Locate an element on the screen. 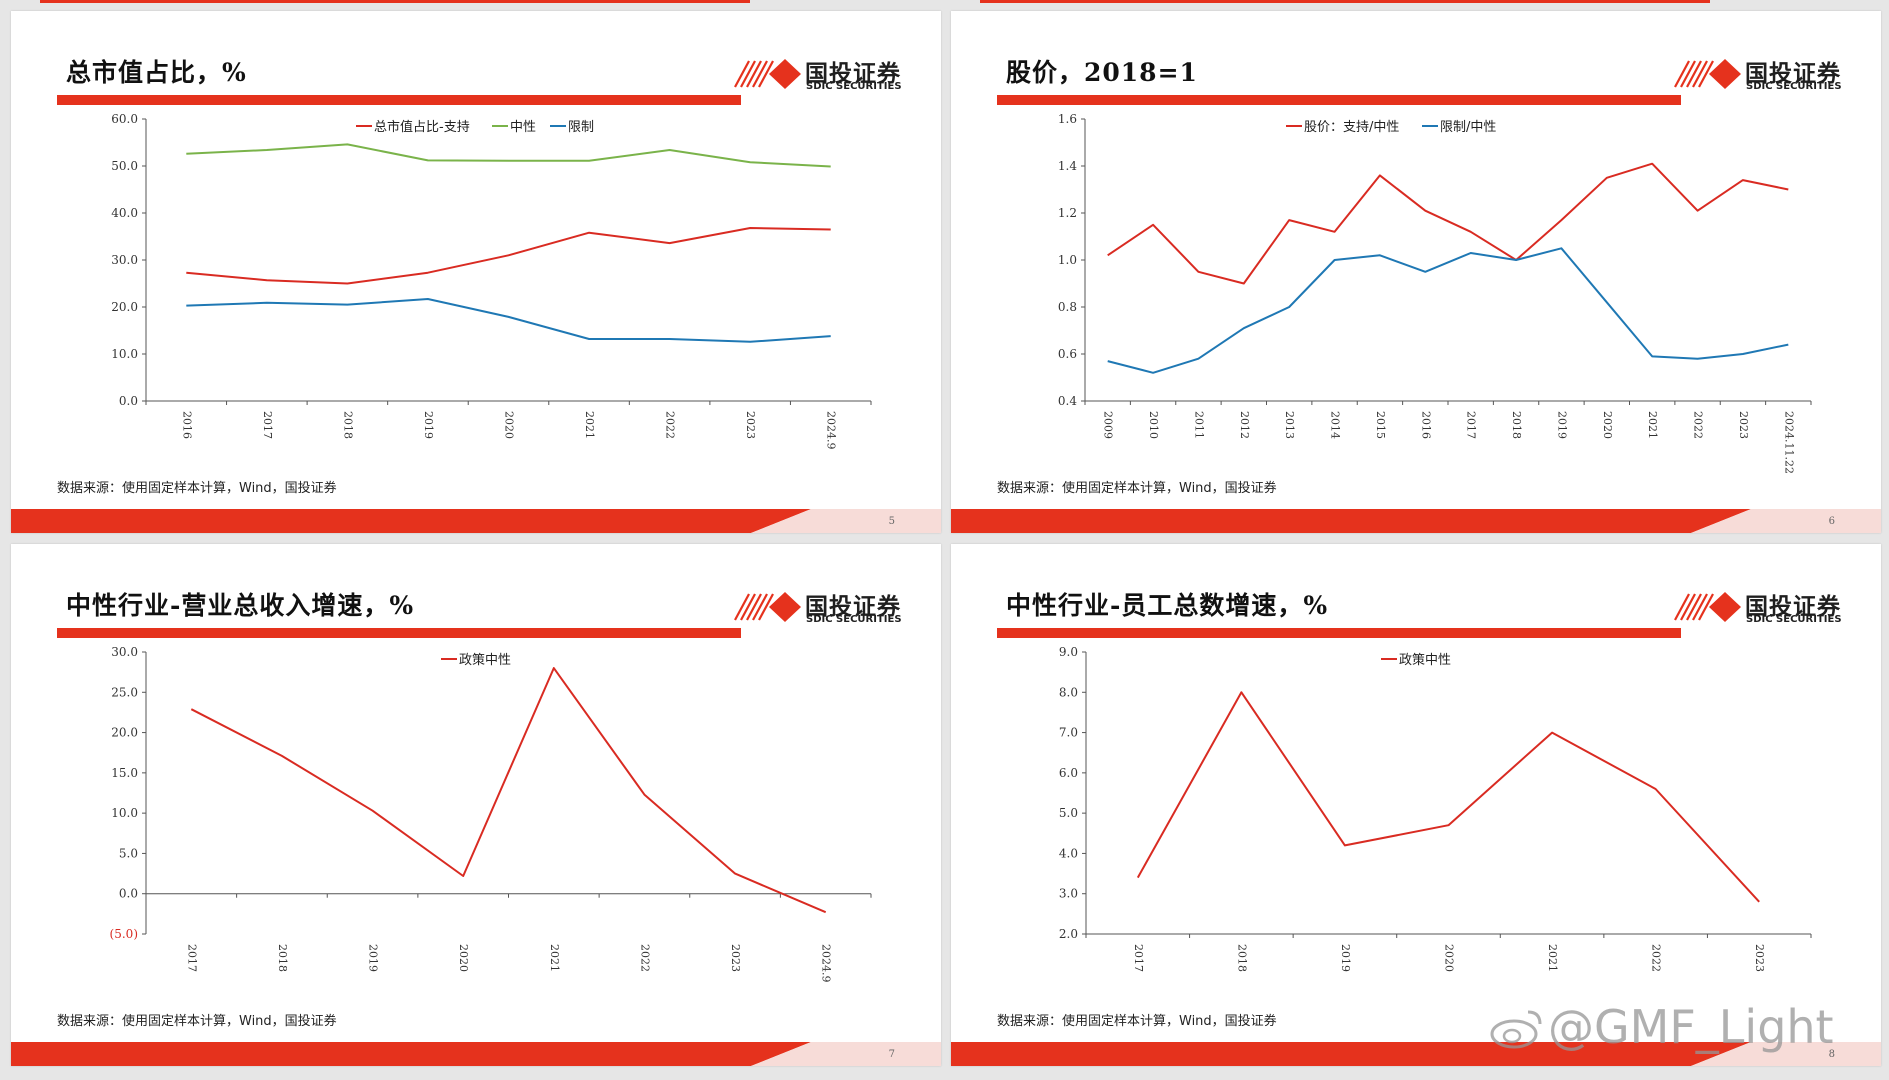 This screenshot has width=1889, height=1080. y-tick-label: 1.4 is located at coordinates (1067, 166).